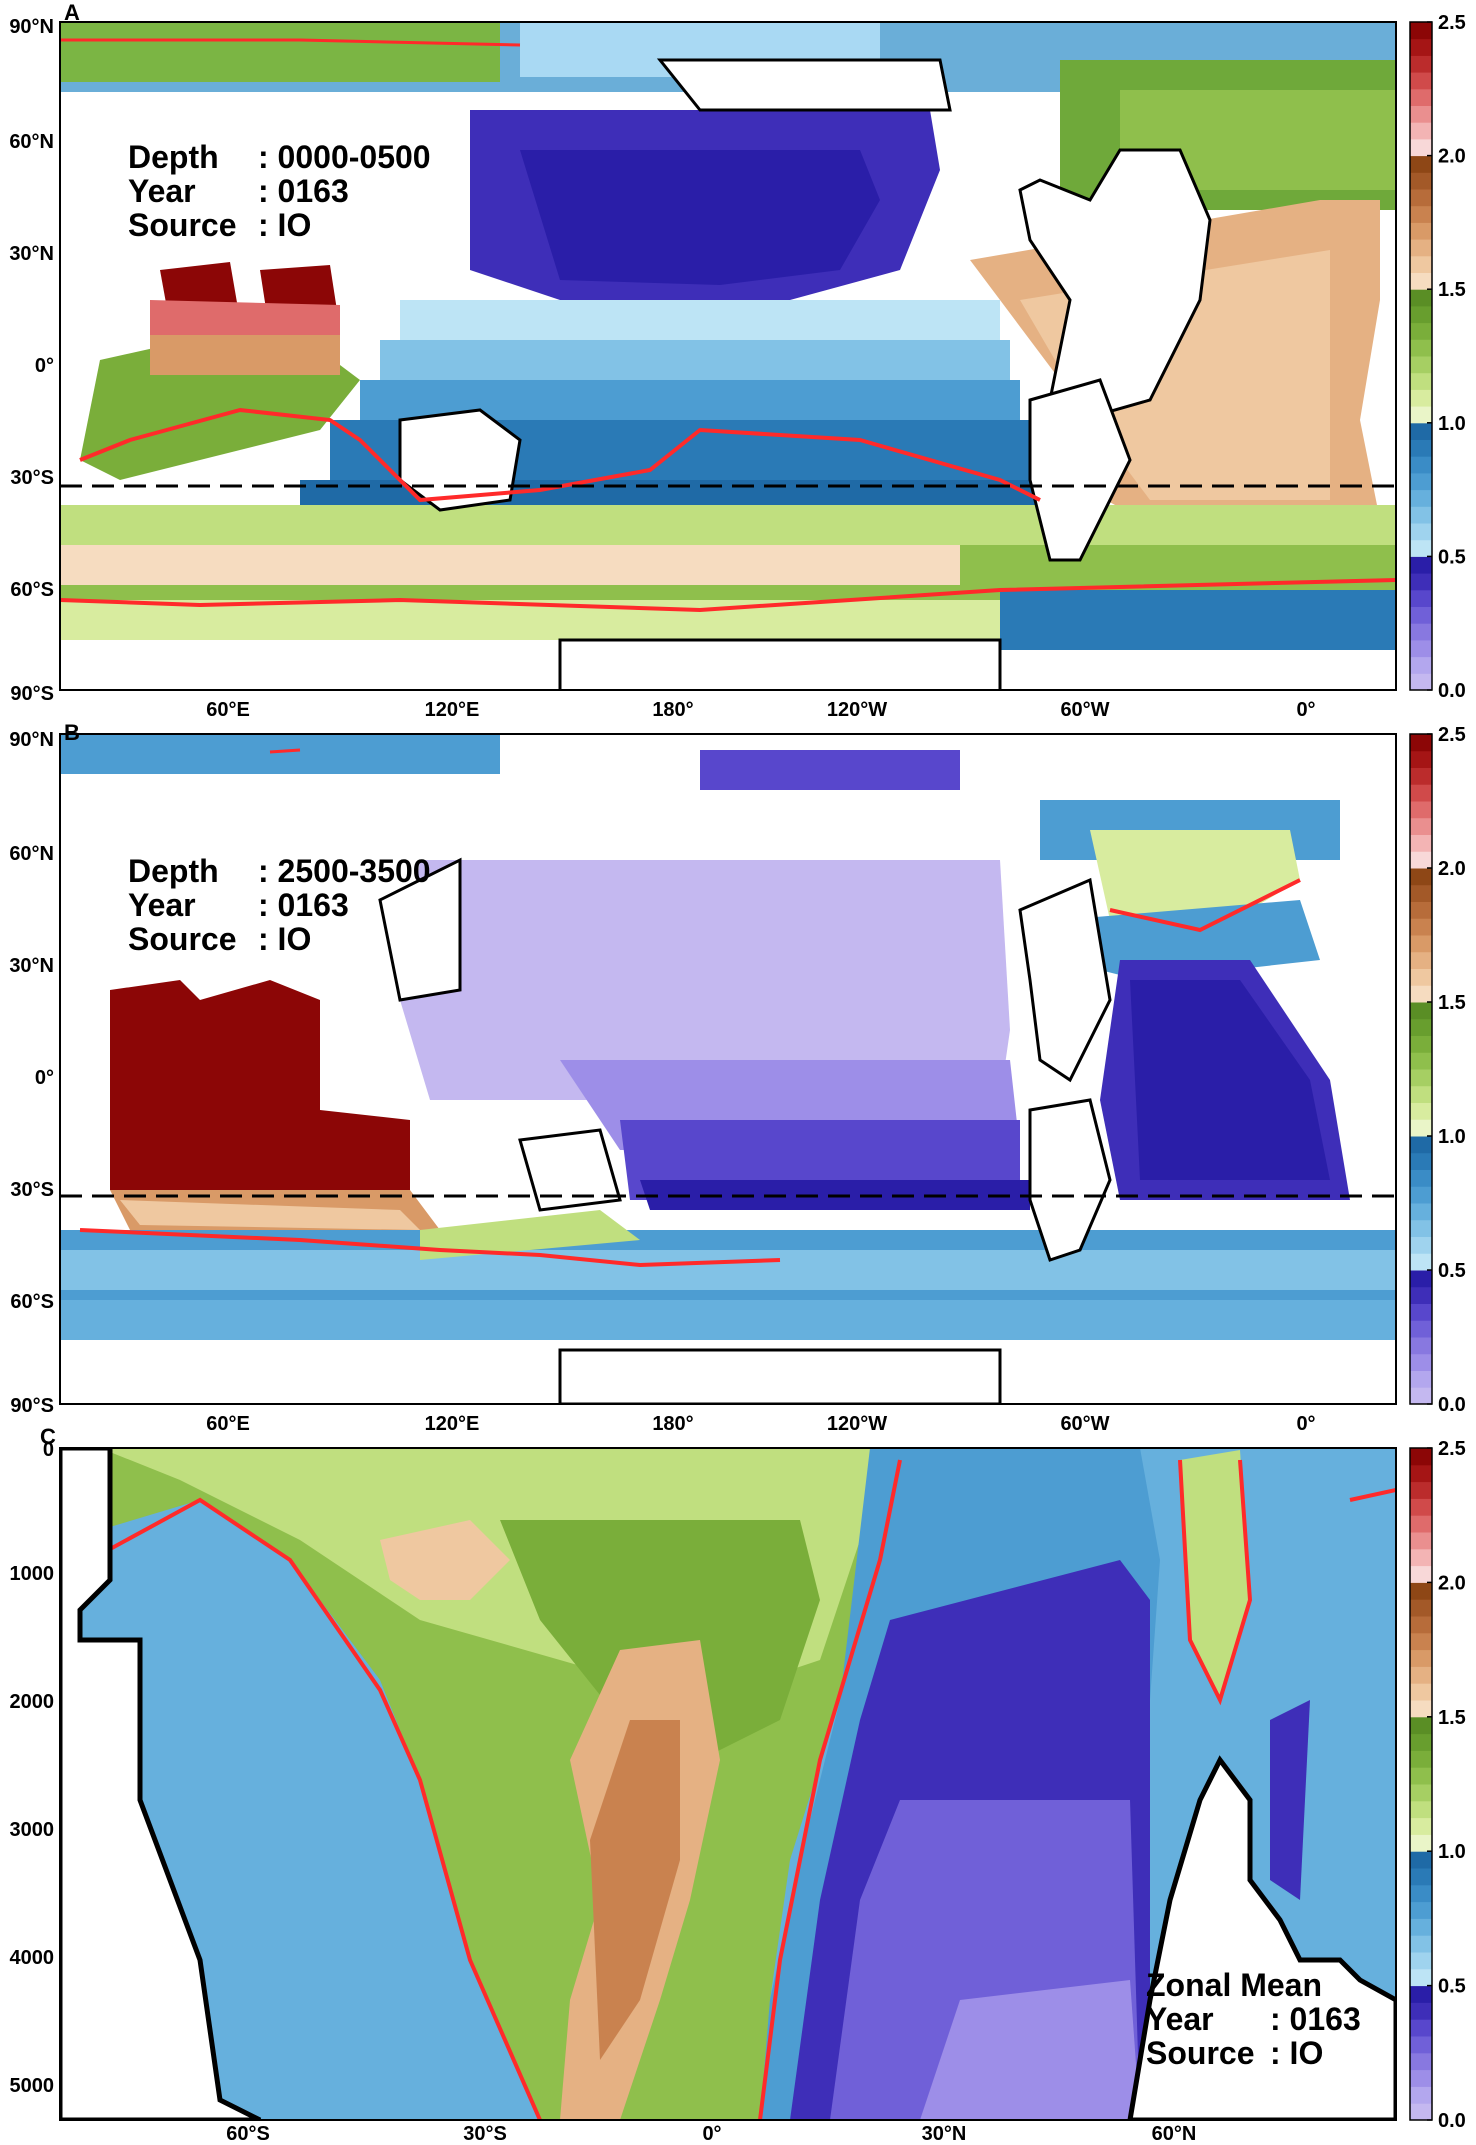 This screenshot has height=2145, width=1476. I want to click on panel-b-letter: B, so click(72, 732).